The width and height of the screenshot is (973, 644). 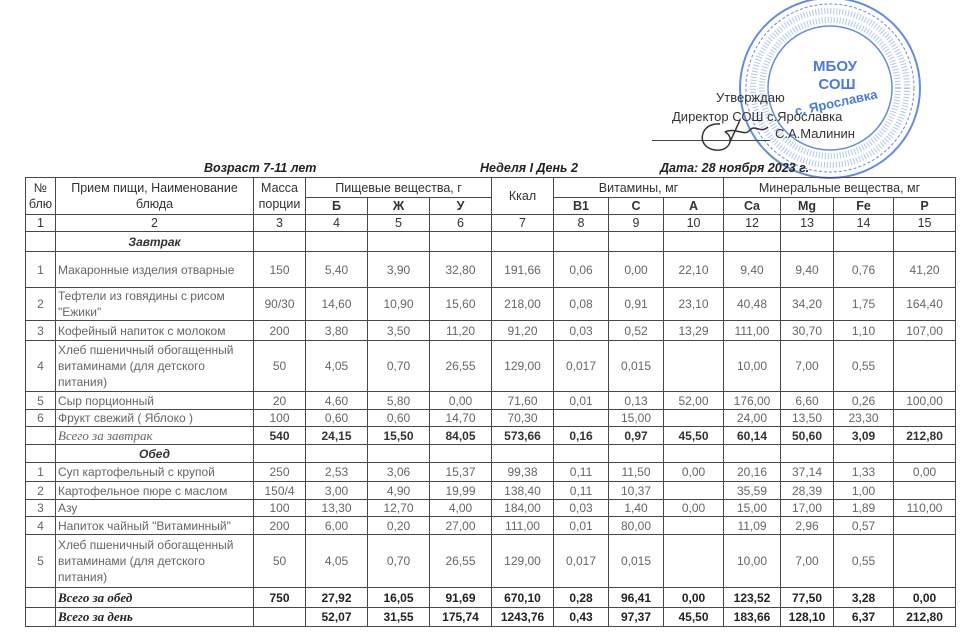 I want to click on cell-value: 183,66, so click(x=752, y=617).